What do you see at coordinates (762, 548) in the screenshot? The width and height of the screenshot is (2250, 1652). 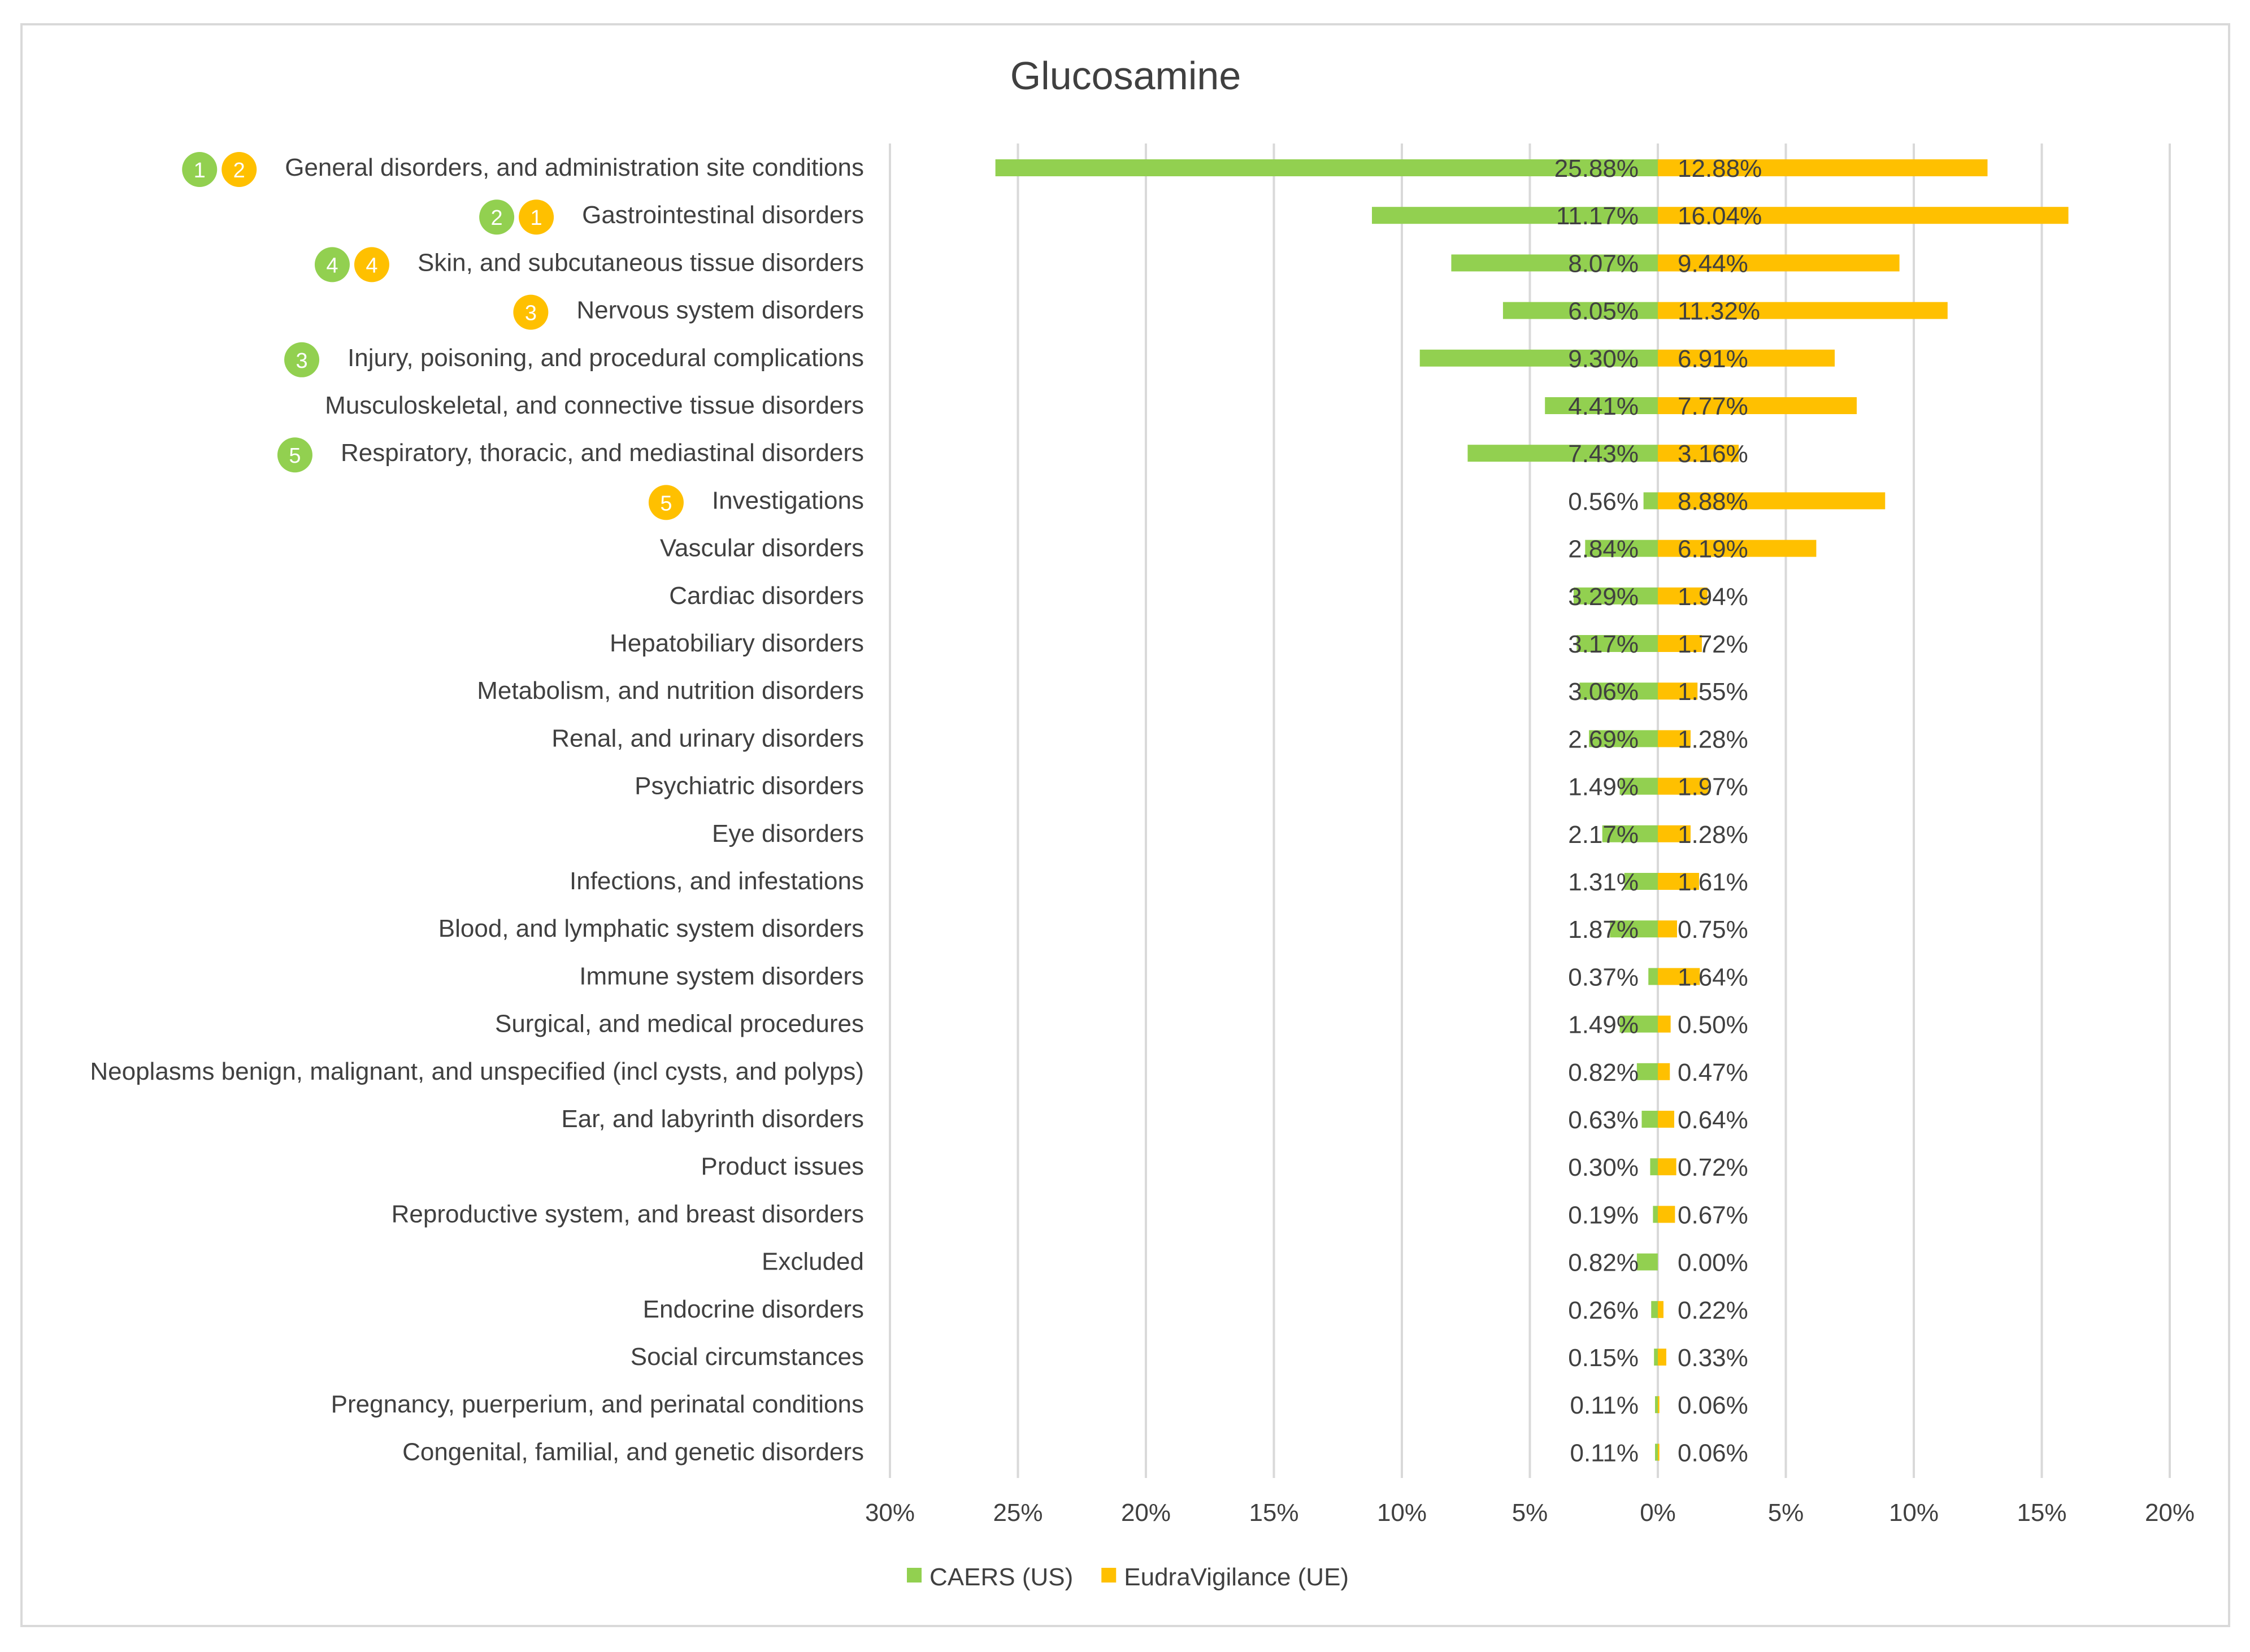 I see `category-label: Vascular disorders` at bounding box center [762, 548].